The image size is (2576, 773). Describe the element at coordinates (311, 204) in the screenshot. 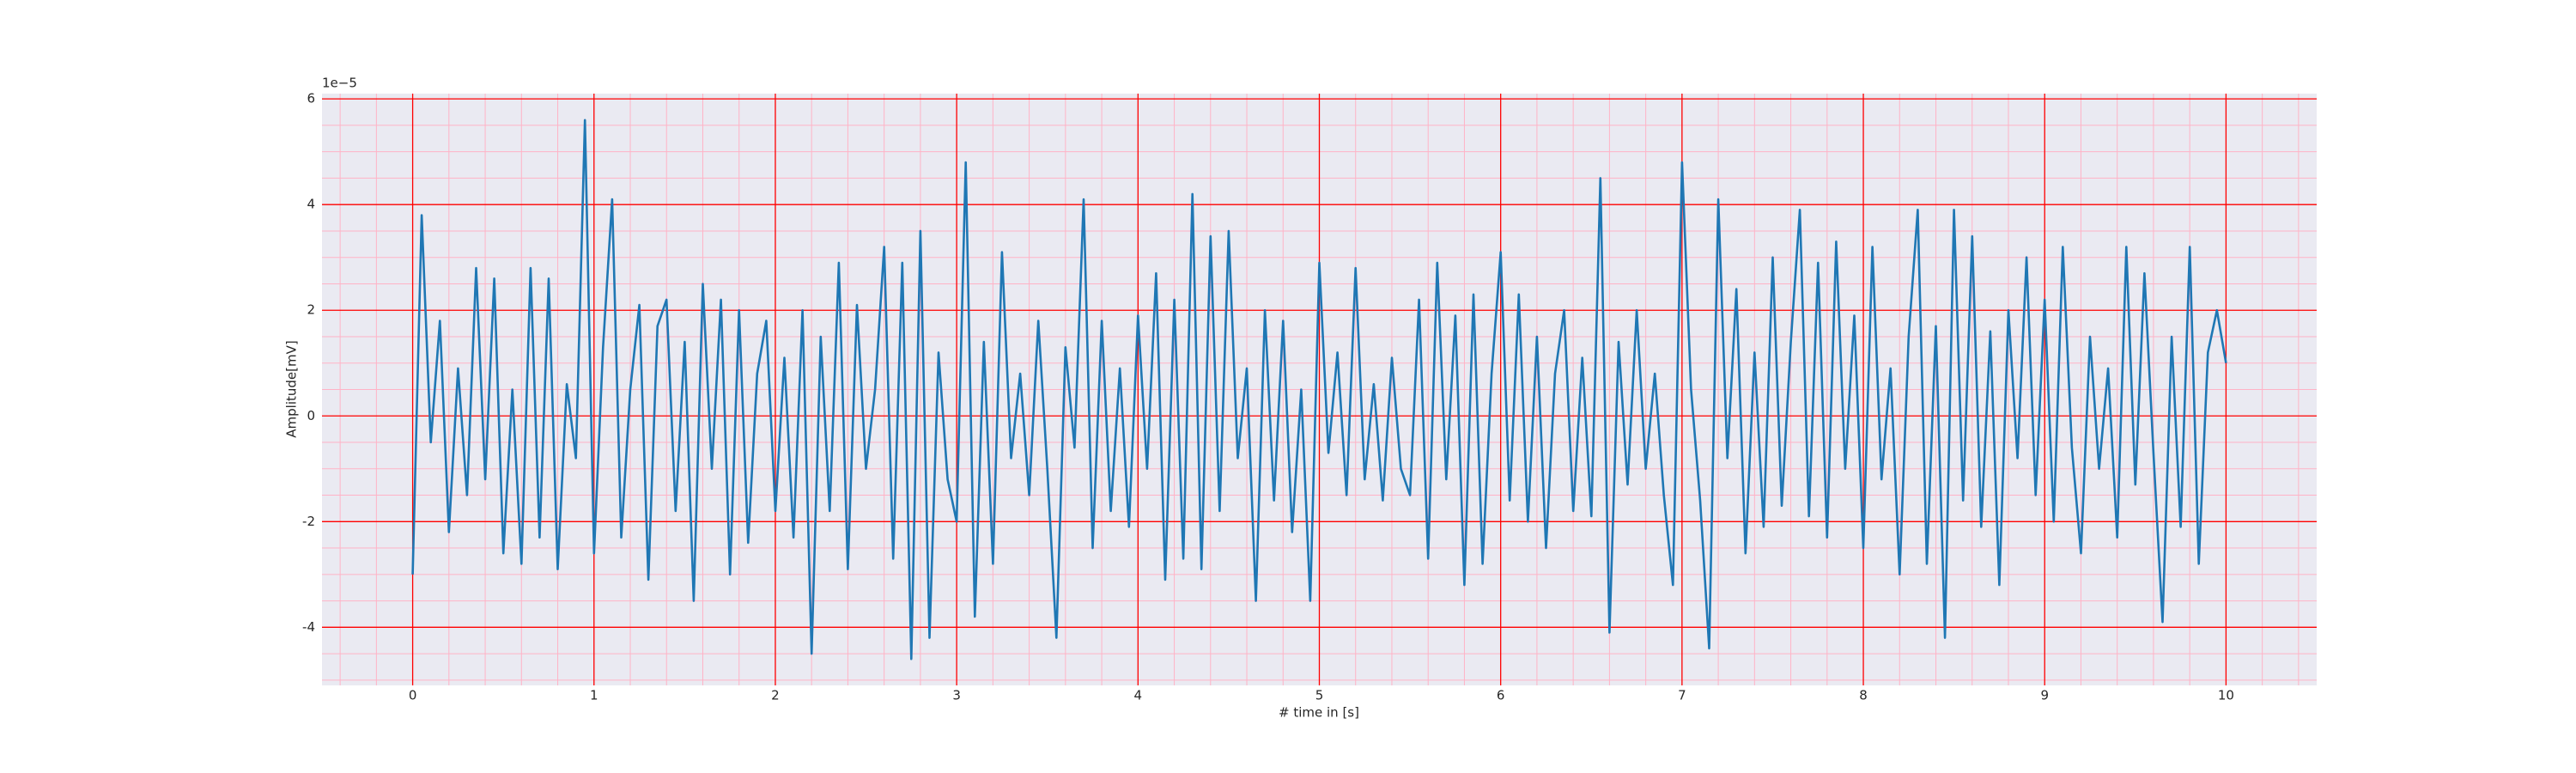

I see `y-tick-label: 4` at that location.